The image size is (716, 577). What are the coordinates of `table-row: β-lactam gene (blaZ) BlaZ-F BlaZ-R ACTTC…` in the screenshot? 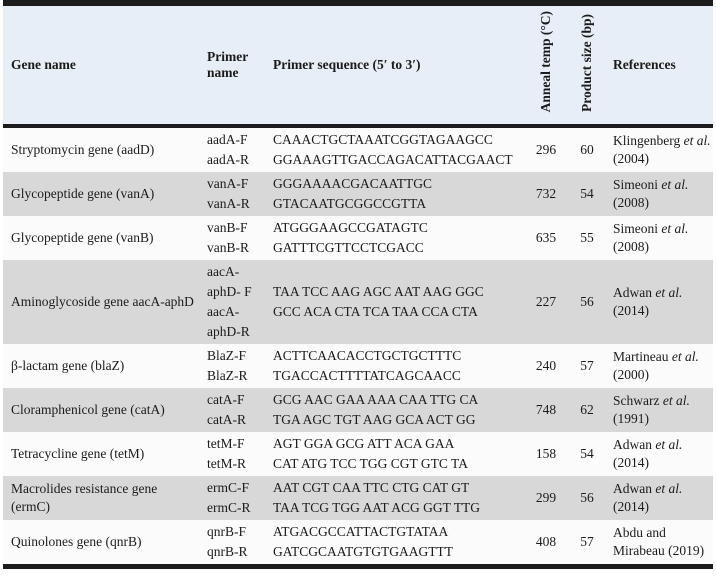 It's located at (358, 366).